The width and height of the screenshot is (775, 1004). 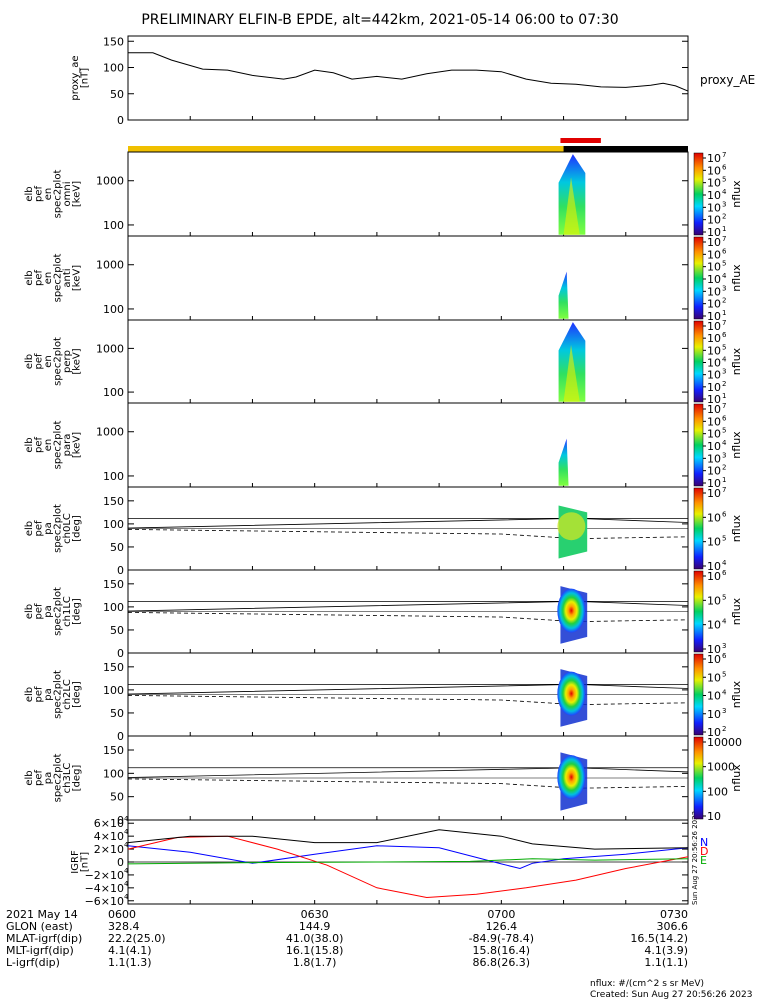 What do you see at coordinates (724, 155) in the screenshot?
I see `colorbar-tick-exponent: 7` at bounding box center [724, 155].